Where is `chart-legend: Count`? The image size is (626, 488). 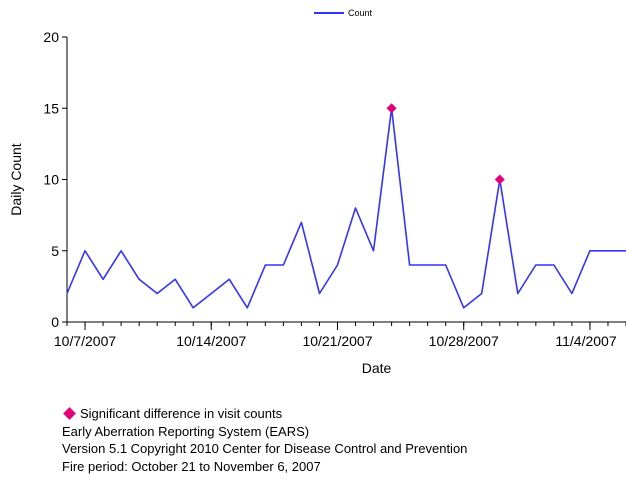
chart-legend: Count is located at coordinates (343, 13).